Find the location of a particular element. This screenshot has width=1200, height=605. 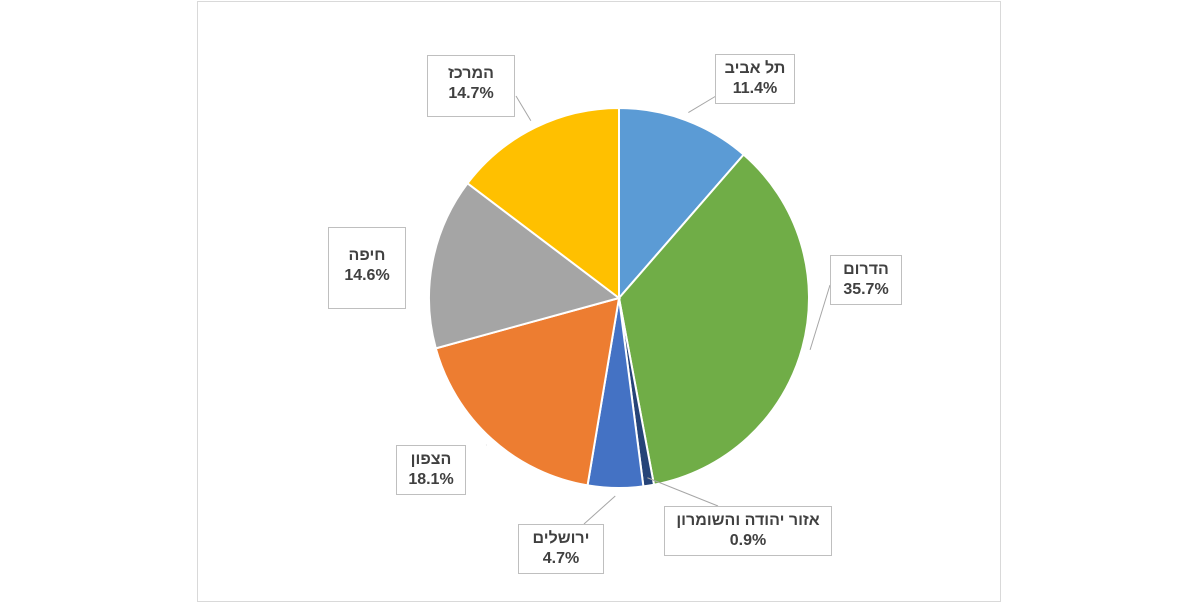

label-haifa: חיפה 14.6% is located at coordinates (367, 268).